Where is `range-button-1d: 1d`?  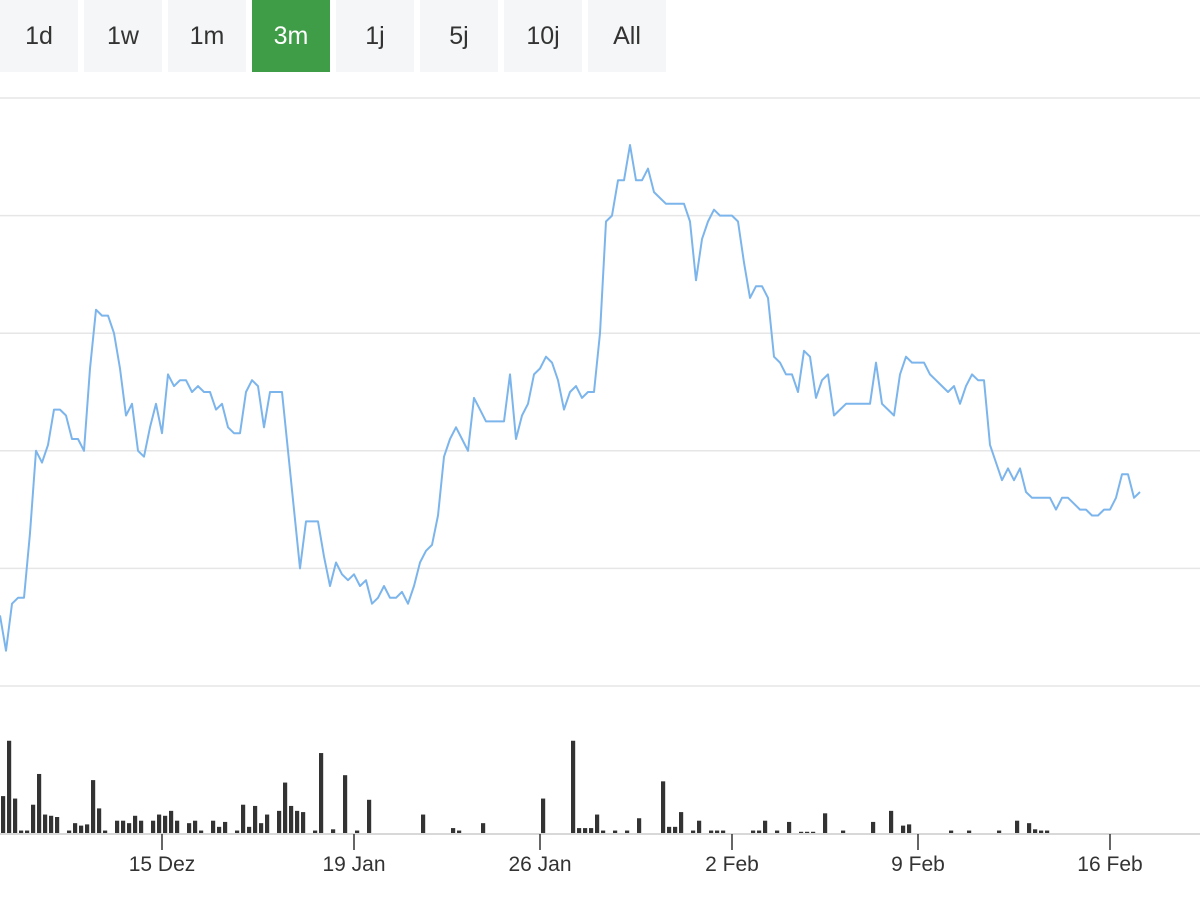
range-button-1d: 1d is located at coordinates (39, 36).